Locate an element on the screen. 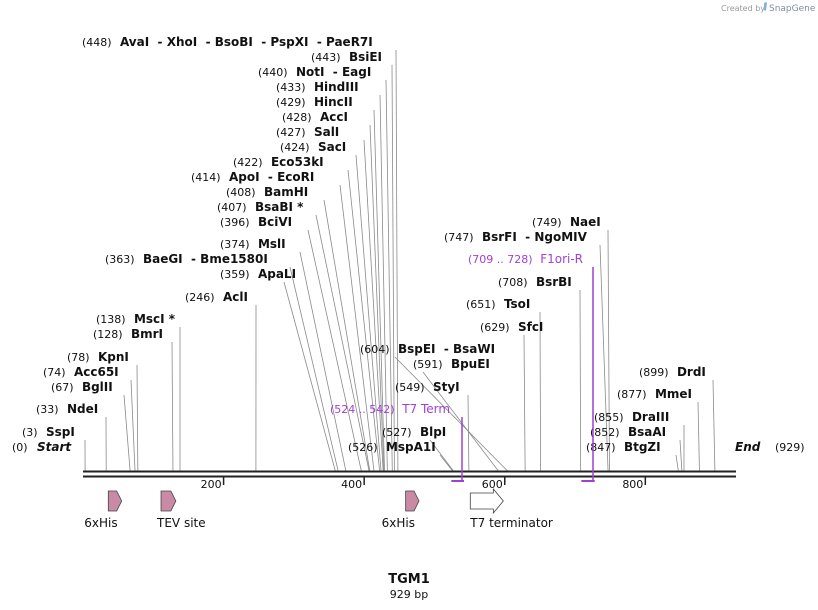 The width and height of the screenshot is (818, 610). enzyme-name: BsaBI * is located at coordinates (276, 207).